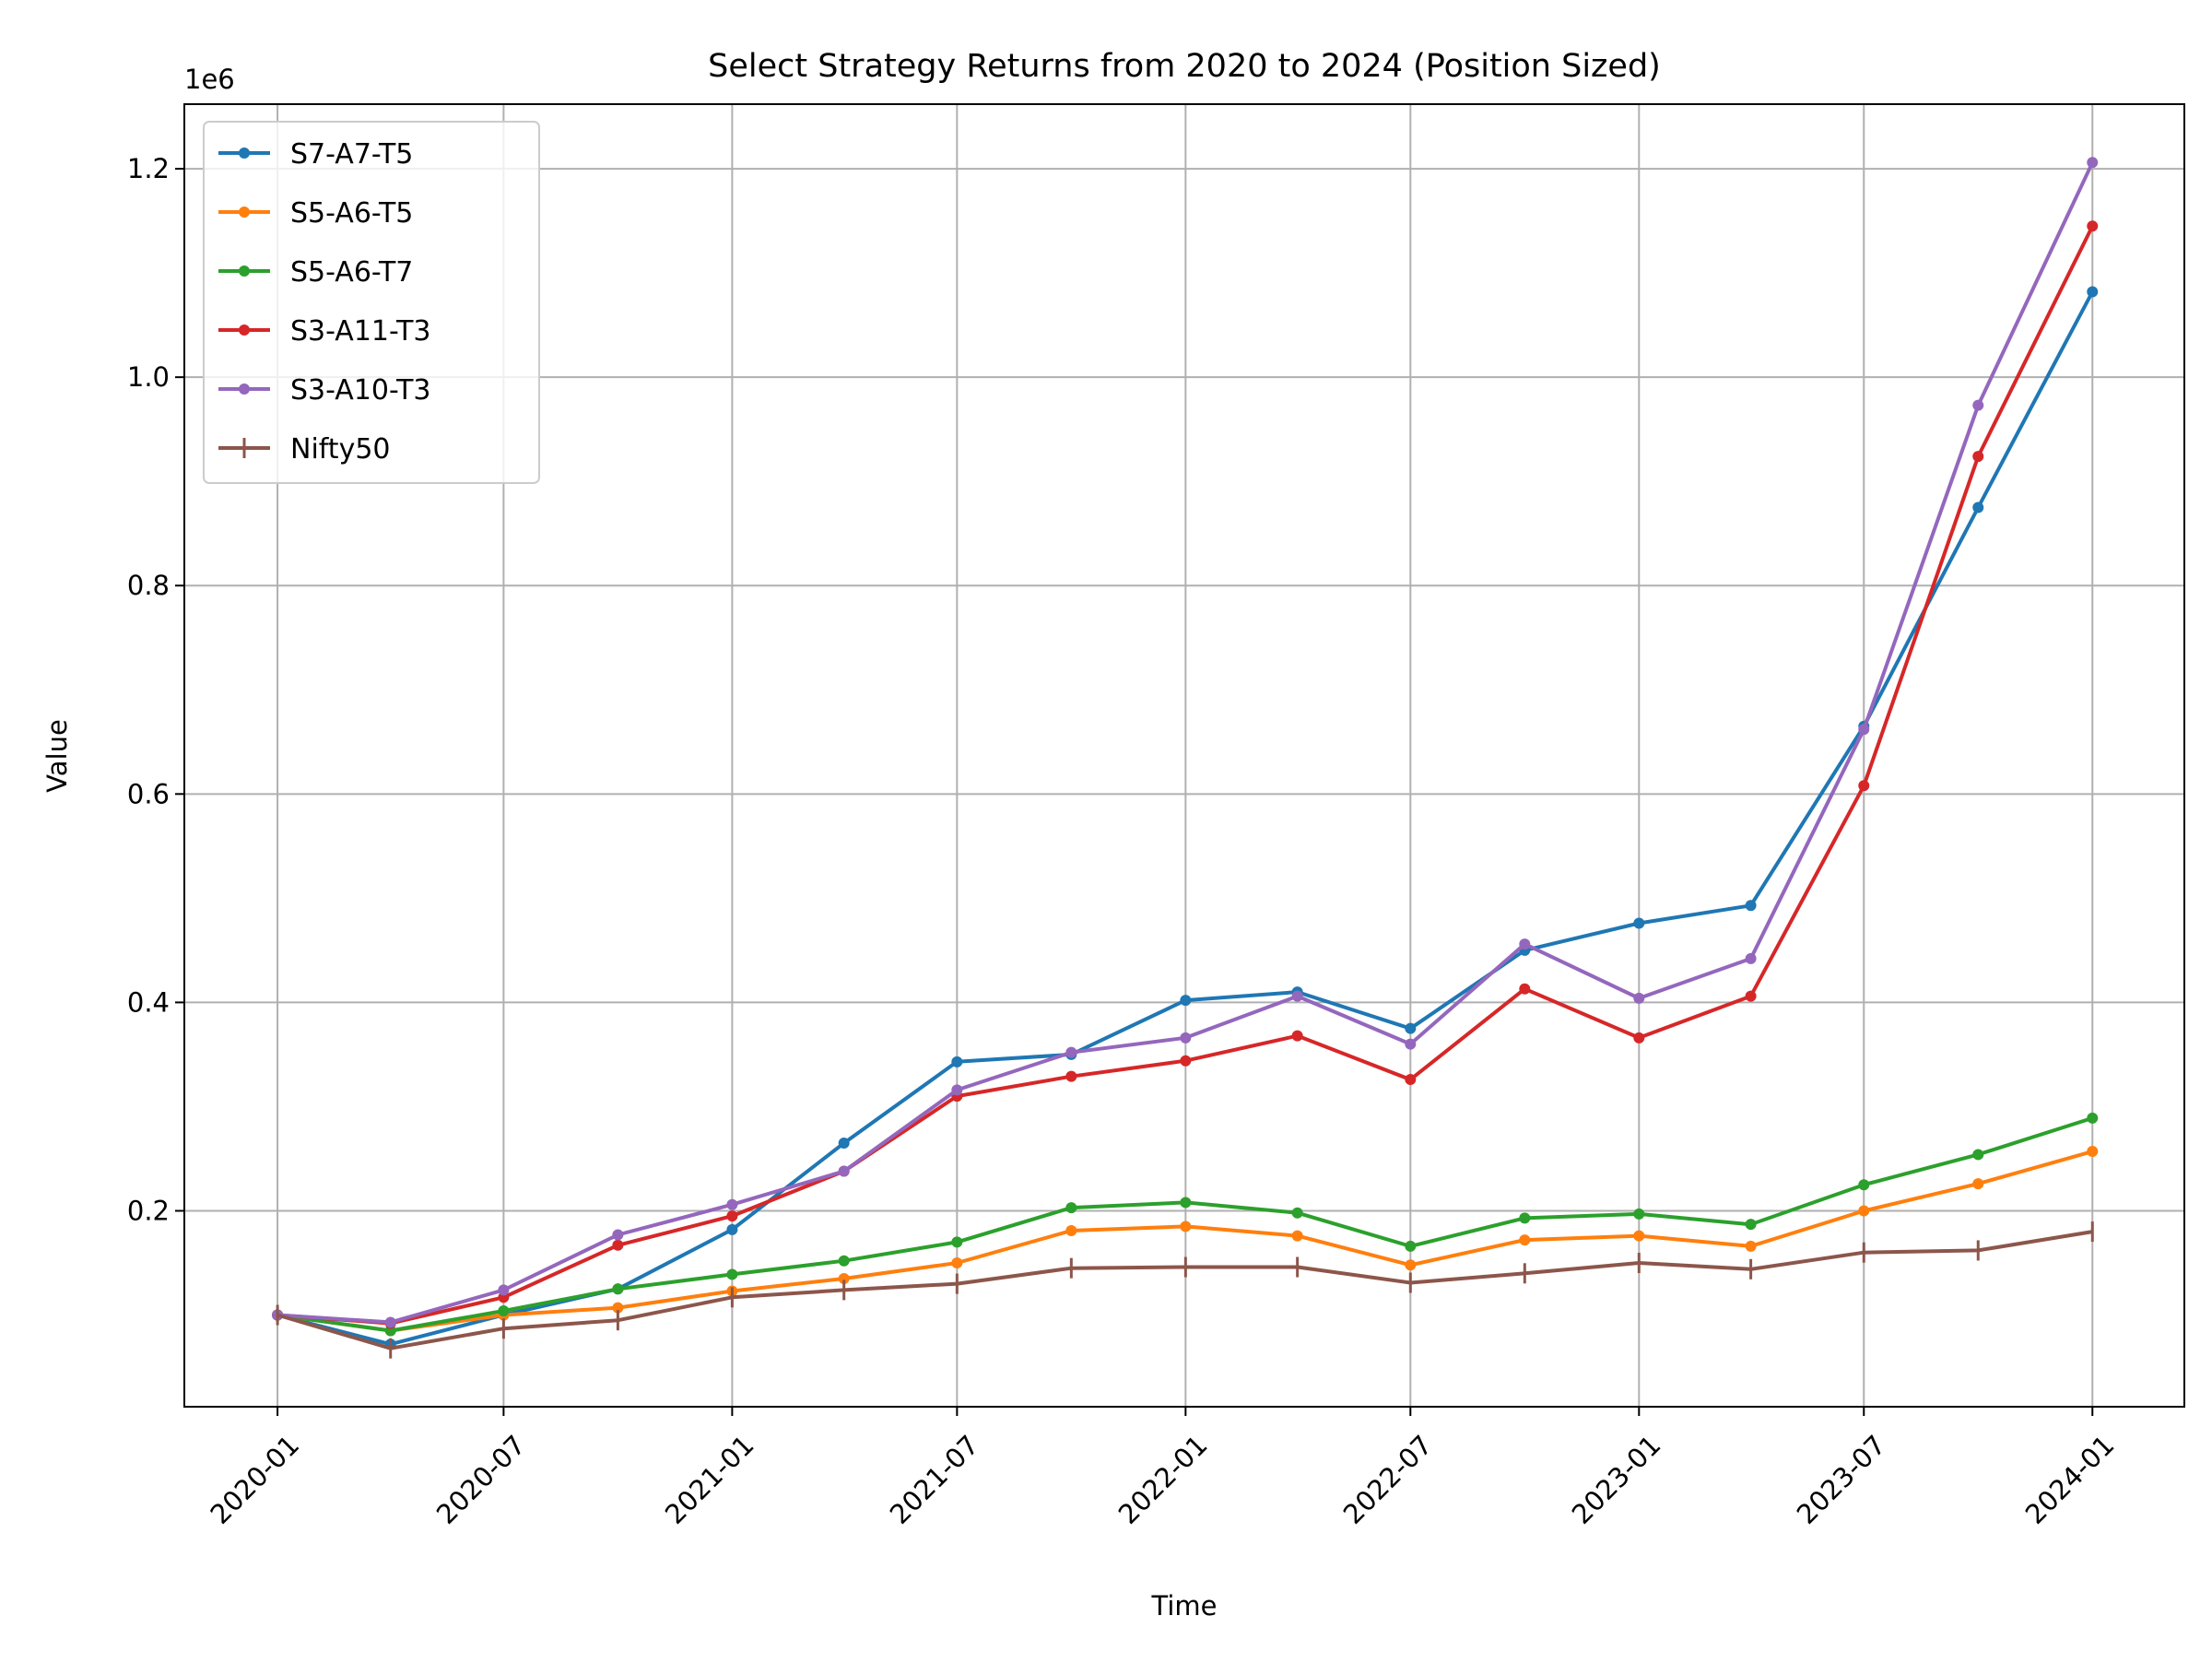 The height and width of the screenshot is (1663, 2212). Describe the element at coordinates (148, 793) in the screenshot. I see `y-tick-label: 0.6` at that location.